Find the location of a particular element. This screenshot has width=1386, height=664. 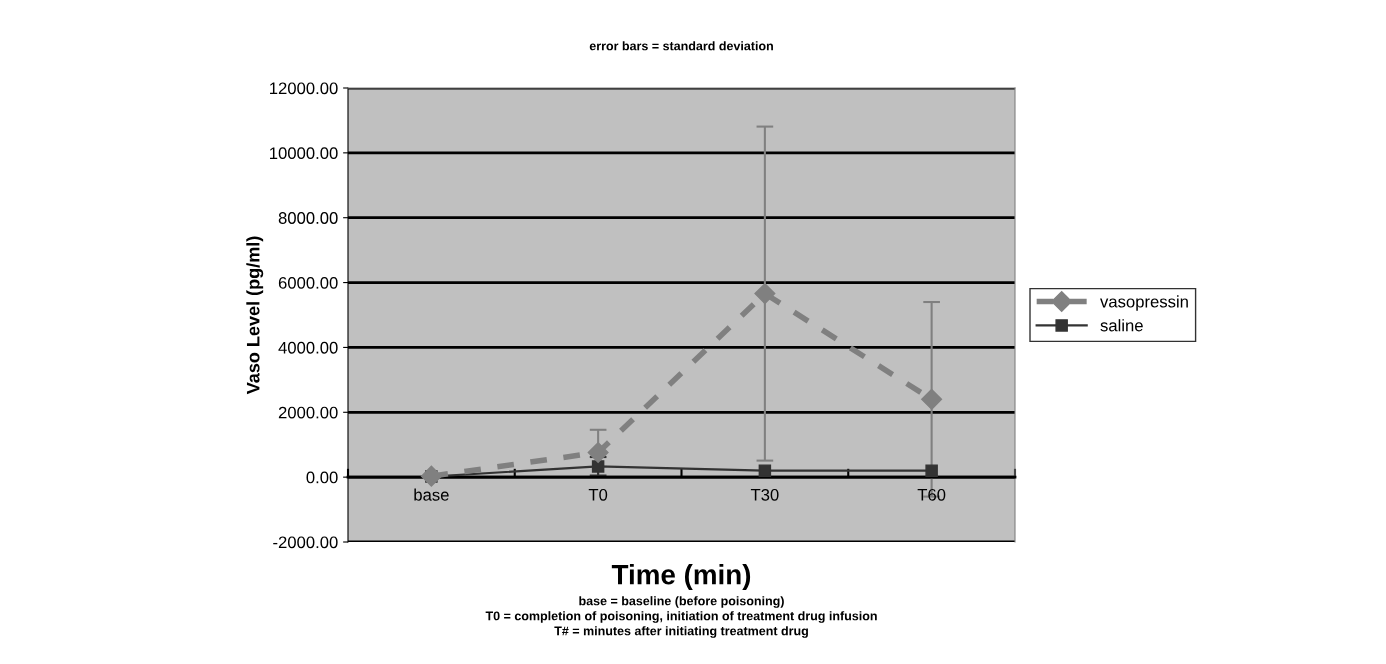

y-axis-title: Vaso Level (pg/ml) is located at coordinates (255, 315).